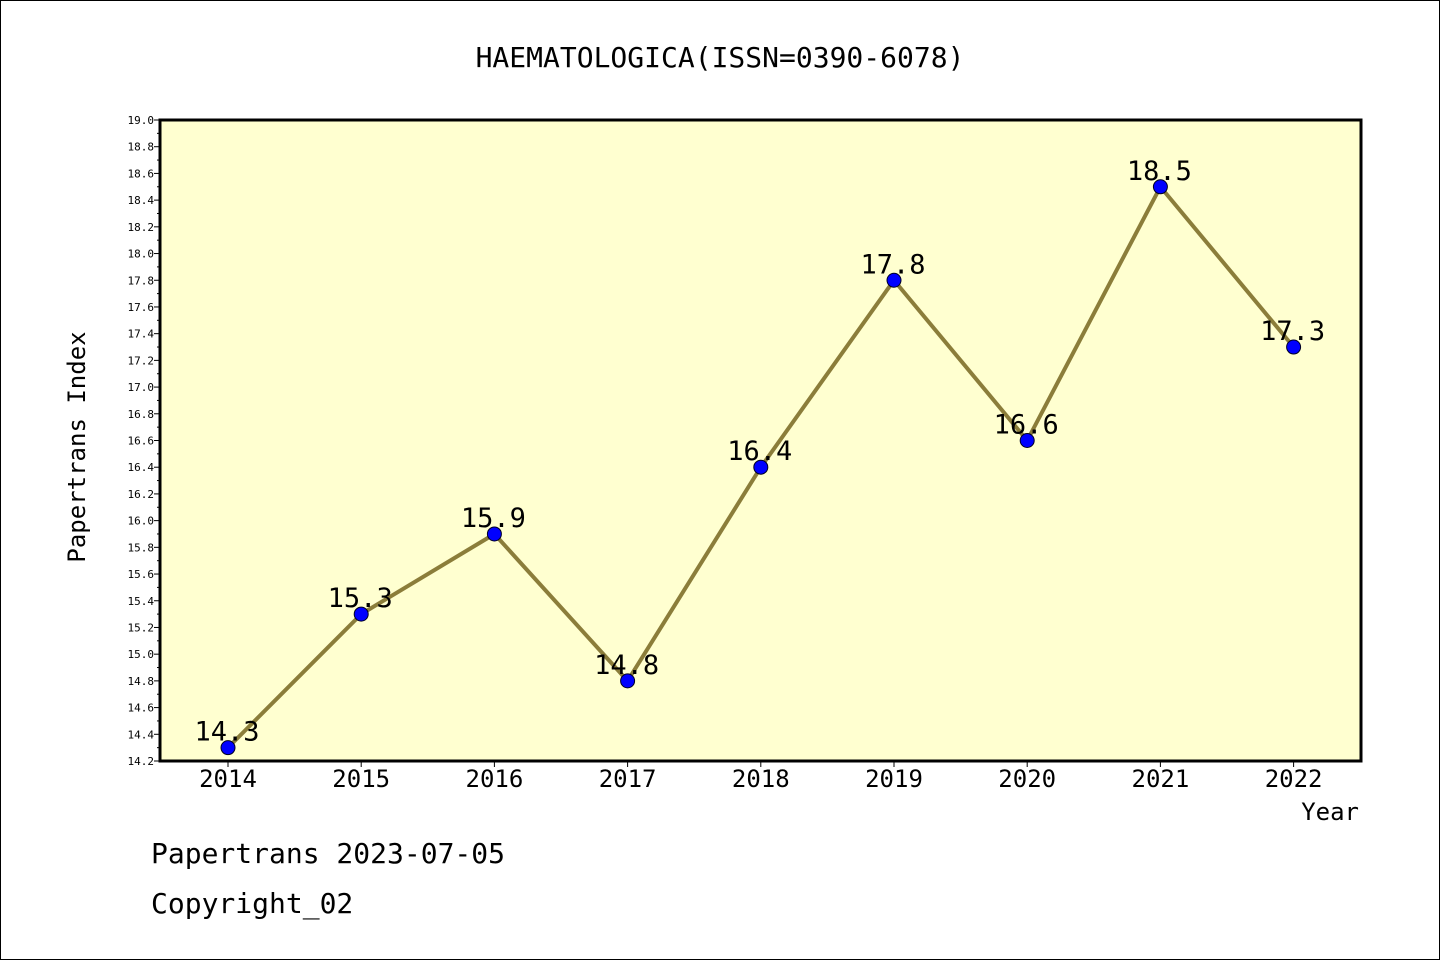 This screenshot has height=964, width=1440. What do you see at coordinates (328, 853) in the screenshot?
I see `footer-date: Papertrans 2023-07-05` at bounding box center [328, 853].